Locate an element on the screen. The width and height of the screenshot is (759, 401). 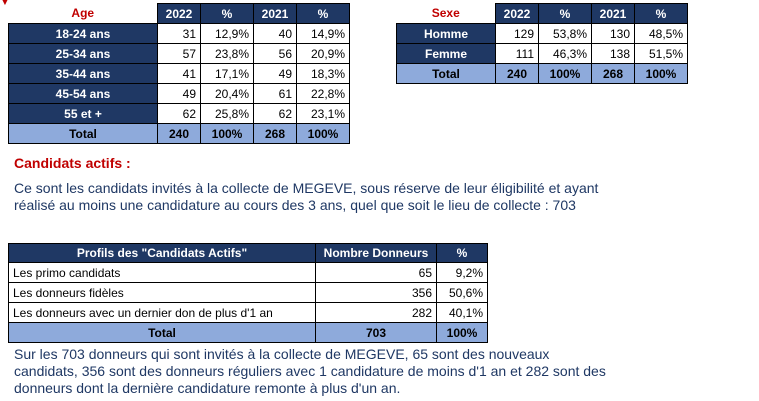
age-col-2022: 2022 is located at coordinates (179, 13).